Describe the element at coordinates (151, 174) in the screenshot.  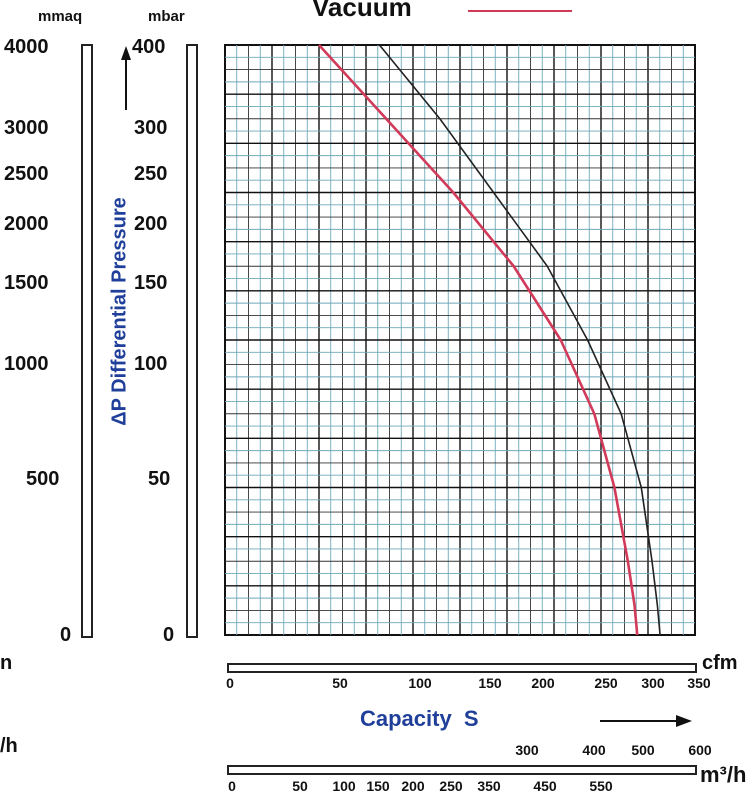
I see `mbar-tick: 250` at that location.